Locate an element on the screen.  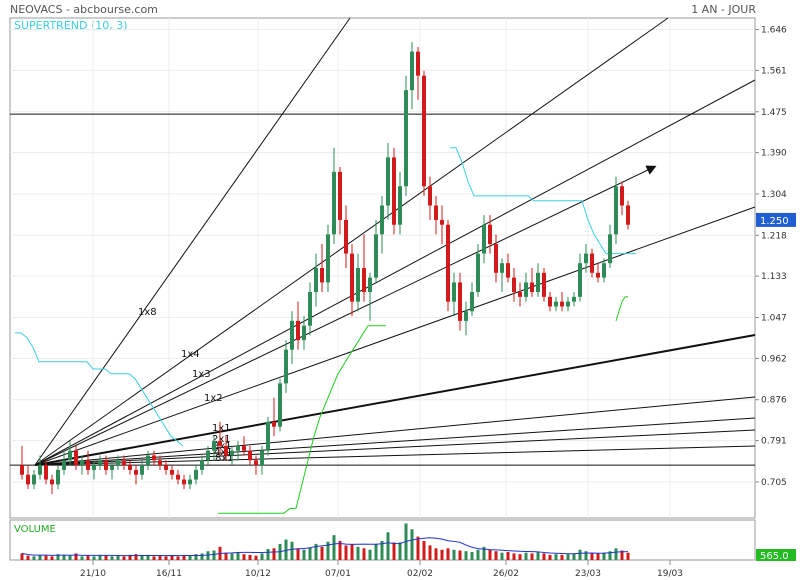
gann-fan-line is located at coordinates (395, 447).